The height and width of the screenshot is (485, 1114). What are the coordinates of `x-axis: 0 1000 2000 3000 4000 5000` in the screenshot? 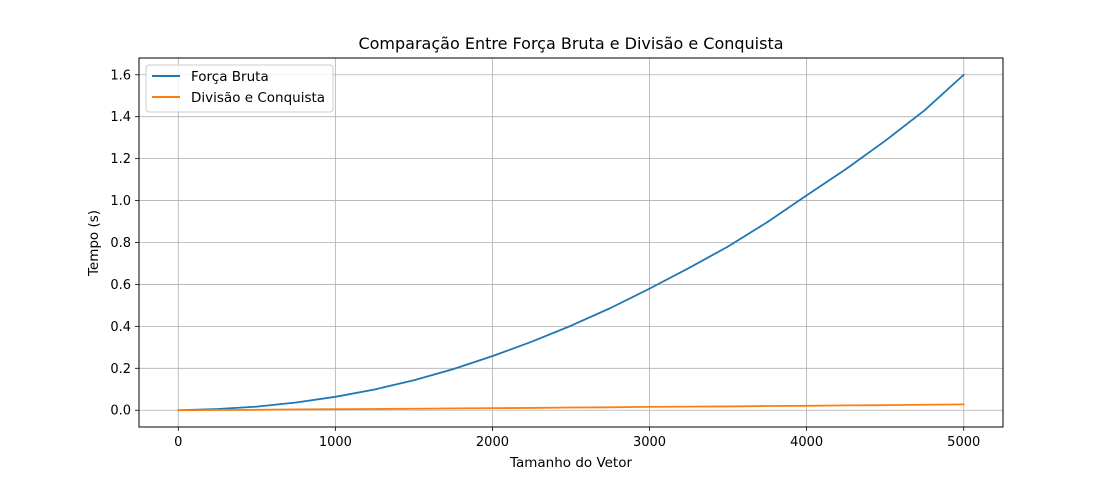 It's located at (577, 438).